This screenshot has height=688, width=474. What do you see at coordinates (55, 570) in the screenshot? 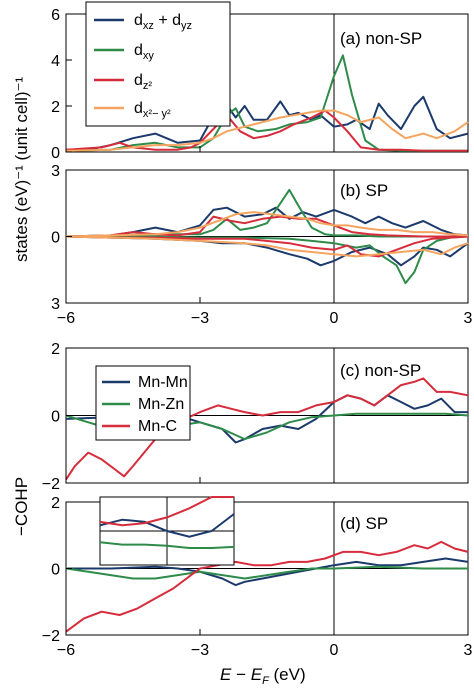
I see `panel-d-ytick-label: 0` at bounding box center [55, 570].